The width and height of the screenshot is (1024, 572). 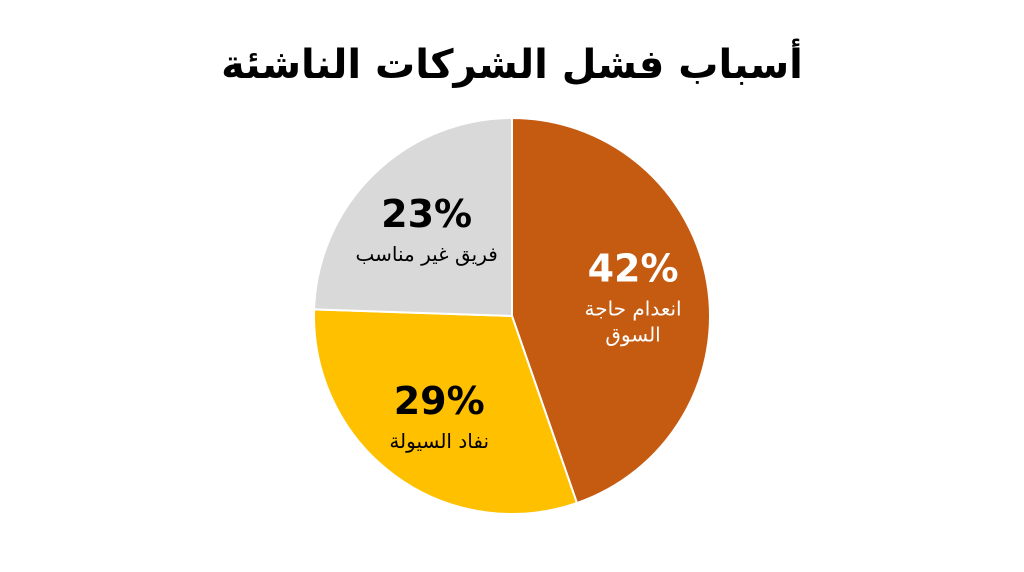 I want to click on slice-value-label: 23%, so click(x=426, y=214).